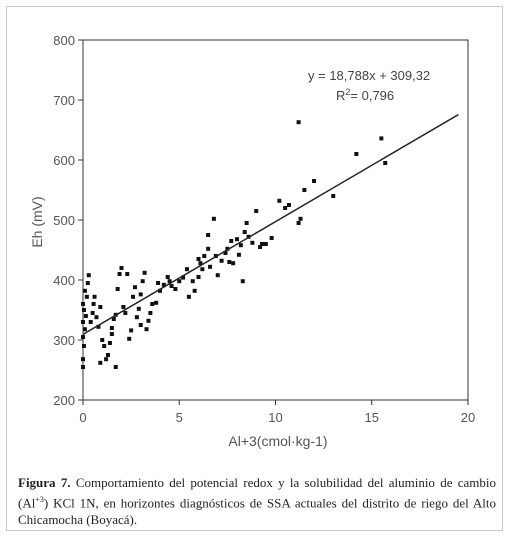  What do you see at coordinates (37, 221) in the screenshot?
I see `y-axis-label: Eh (mV)` at bounding box center [37, 221].